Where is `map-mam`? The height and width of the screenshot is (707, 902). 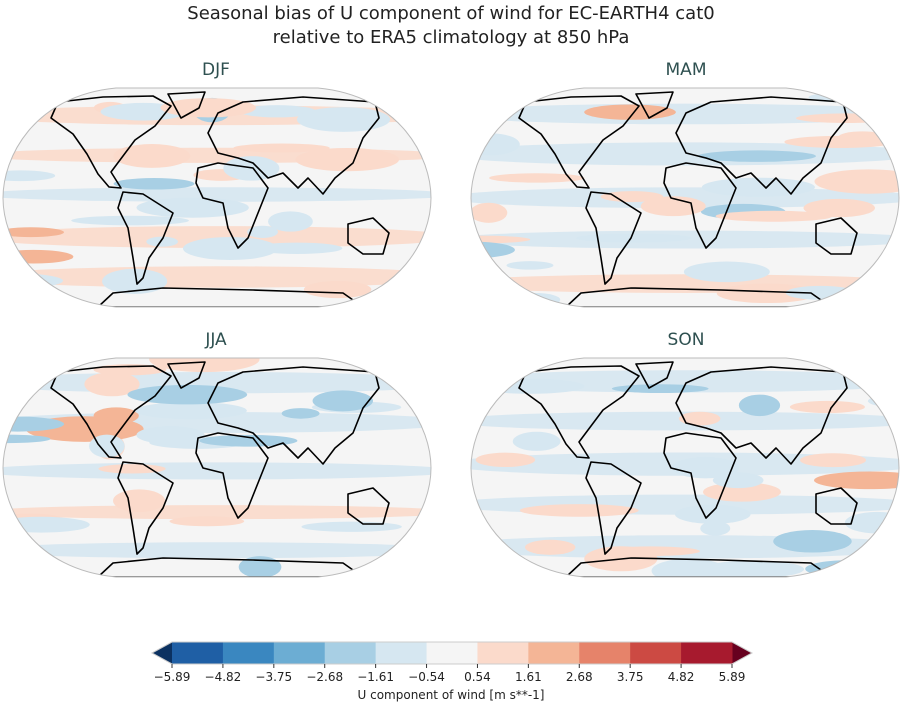
map-mam is located at coordinates (685, 197).